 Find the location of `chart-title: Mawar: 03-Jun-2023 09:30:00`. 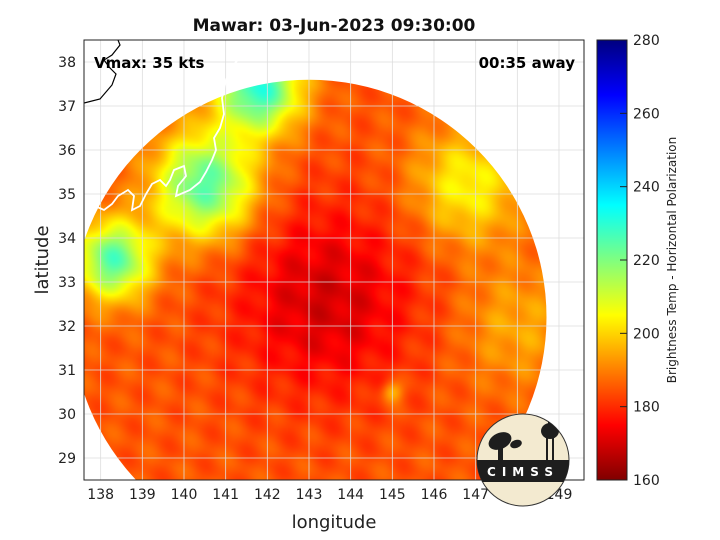

chart-title: Mawar: 03-Jun-2023 09:30:00 is located at coordinates (334, 26).